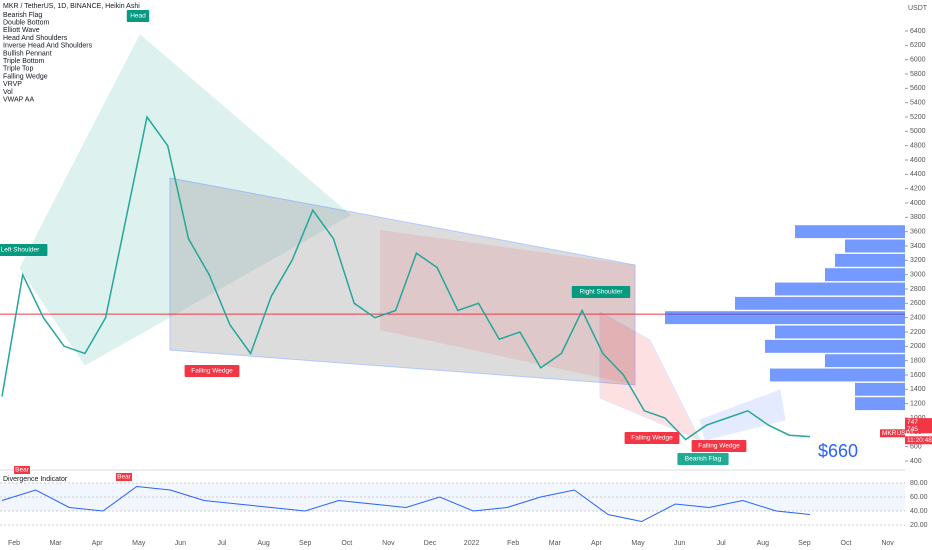 This screenshot has height=550, width=932. Describe the element at coordinates (918, 389) in the screenshot. I see `y-tick-label: 1400` at that location.